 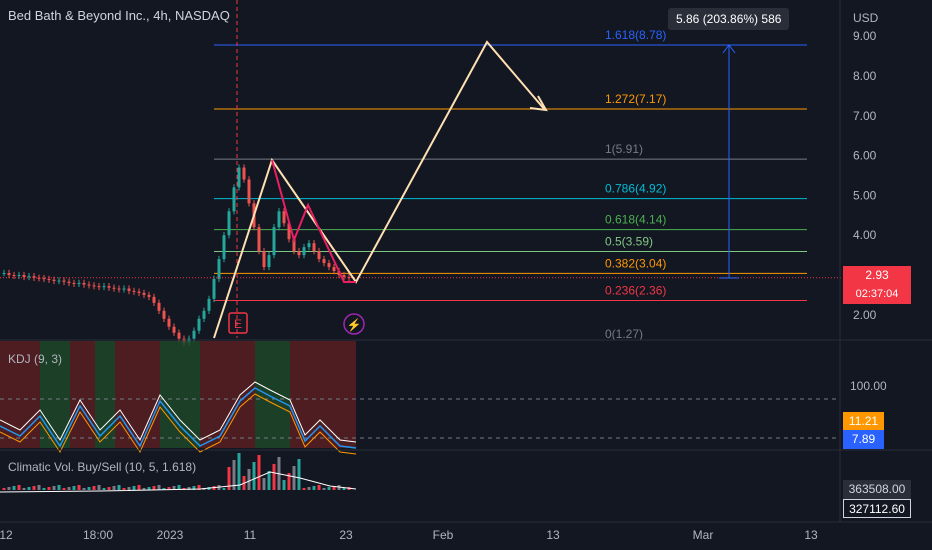 I want to click on countdown-badge: 02:37:04, so click(x=877, y=294).